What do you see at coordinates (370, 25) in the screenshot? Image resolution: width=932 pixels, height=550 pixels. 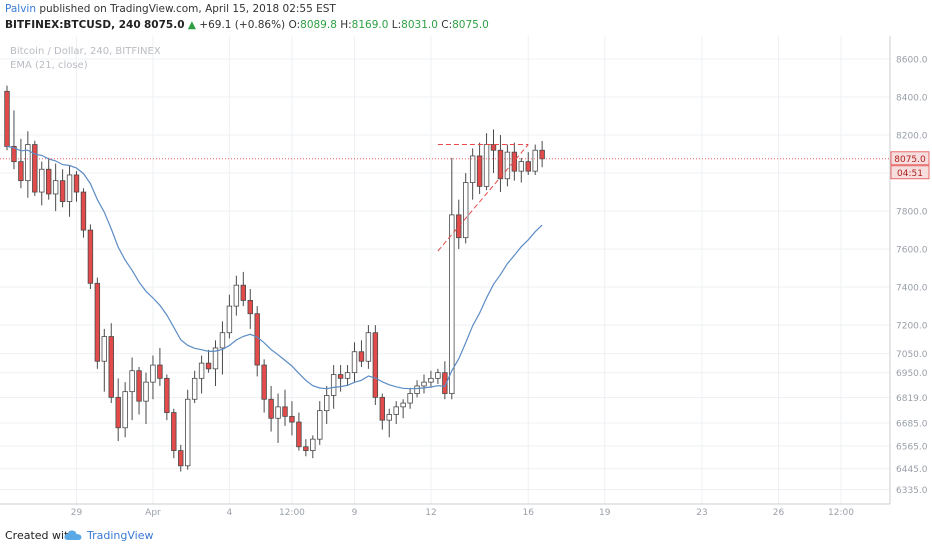 I see `high-value: 8169.0` at bounding box center [370, 25].